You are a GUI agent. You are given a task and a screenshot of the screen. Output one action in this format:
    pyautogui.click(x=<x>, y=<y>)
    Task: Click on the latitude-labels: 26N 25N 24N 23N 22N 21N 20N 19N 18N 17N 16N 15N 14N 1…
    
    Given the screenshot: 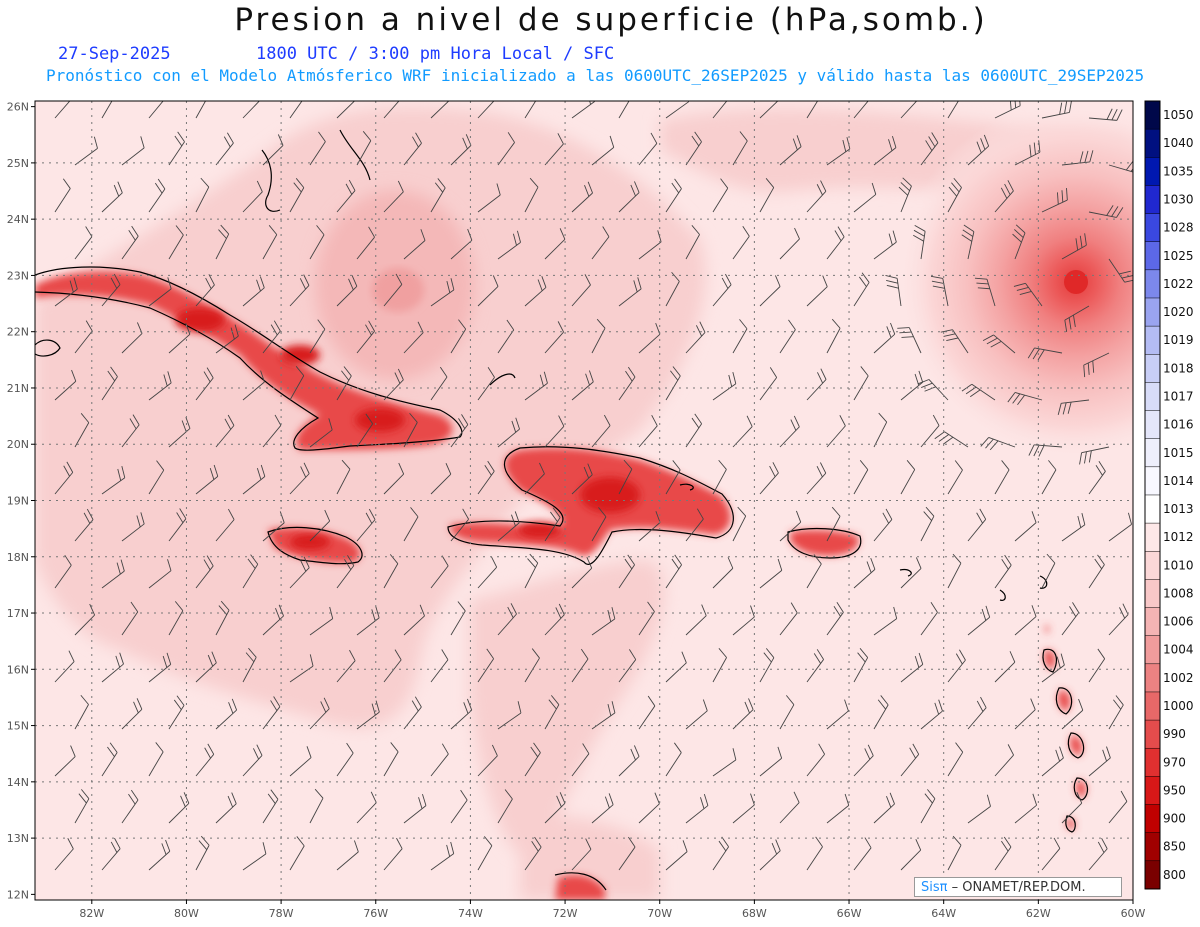 What is the action you would take?
    pyautogui.click(x=21, y=501)
    